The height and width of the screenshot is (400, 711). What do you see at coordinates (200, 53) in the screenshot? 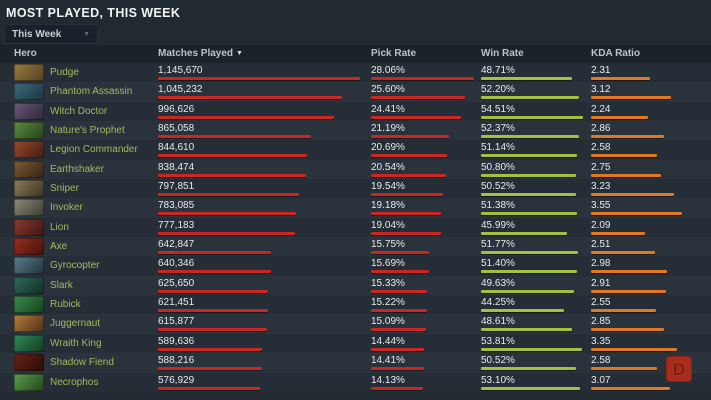
I see `column-header-matches-played: Matches Played ▼` at bounding box center [200, 53].